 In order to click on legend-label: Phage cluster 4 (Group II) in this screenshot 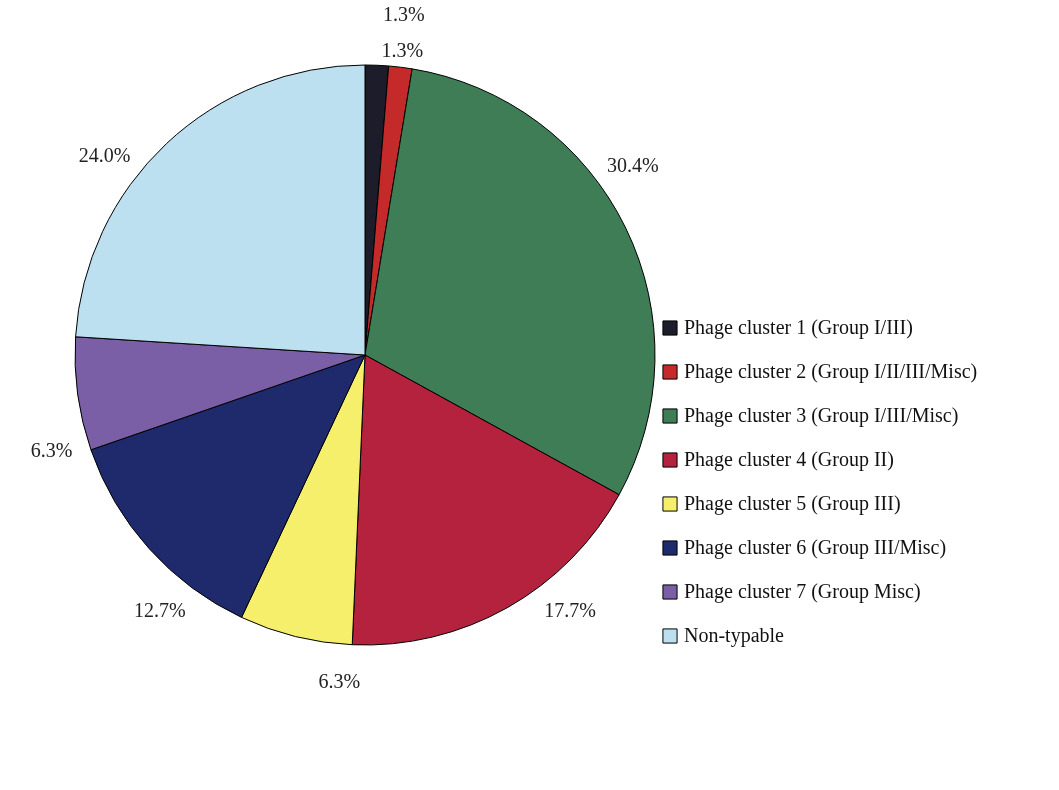, I will do `click(789, 459)`.